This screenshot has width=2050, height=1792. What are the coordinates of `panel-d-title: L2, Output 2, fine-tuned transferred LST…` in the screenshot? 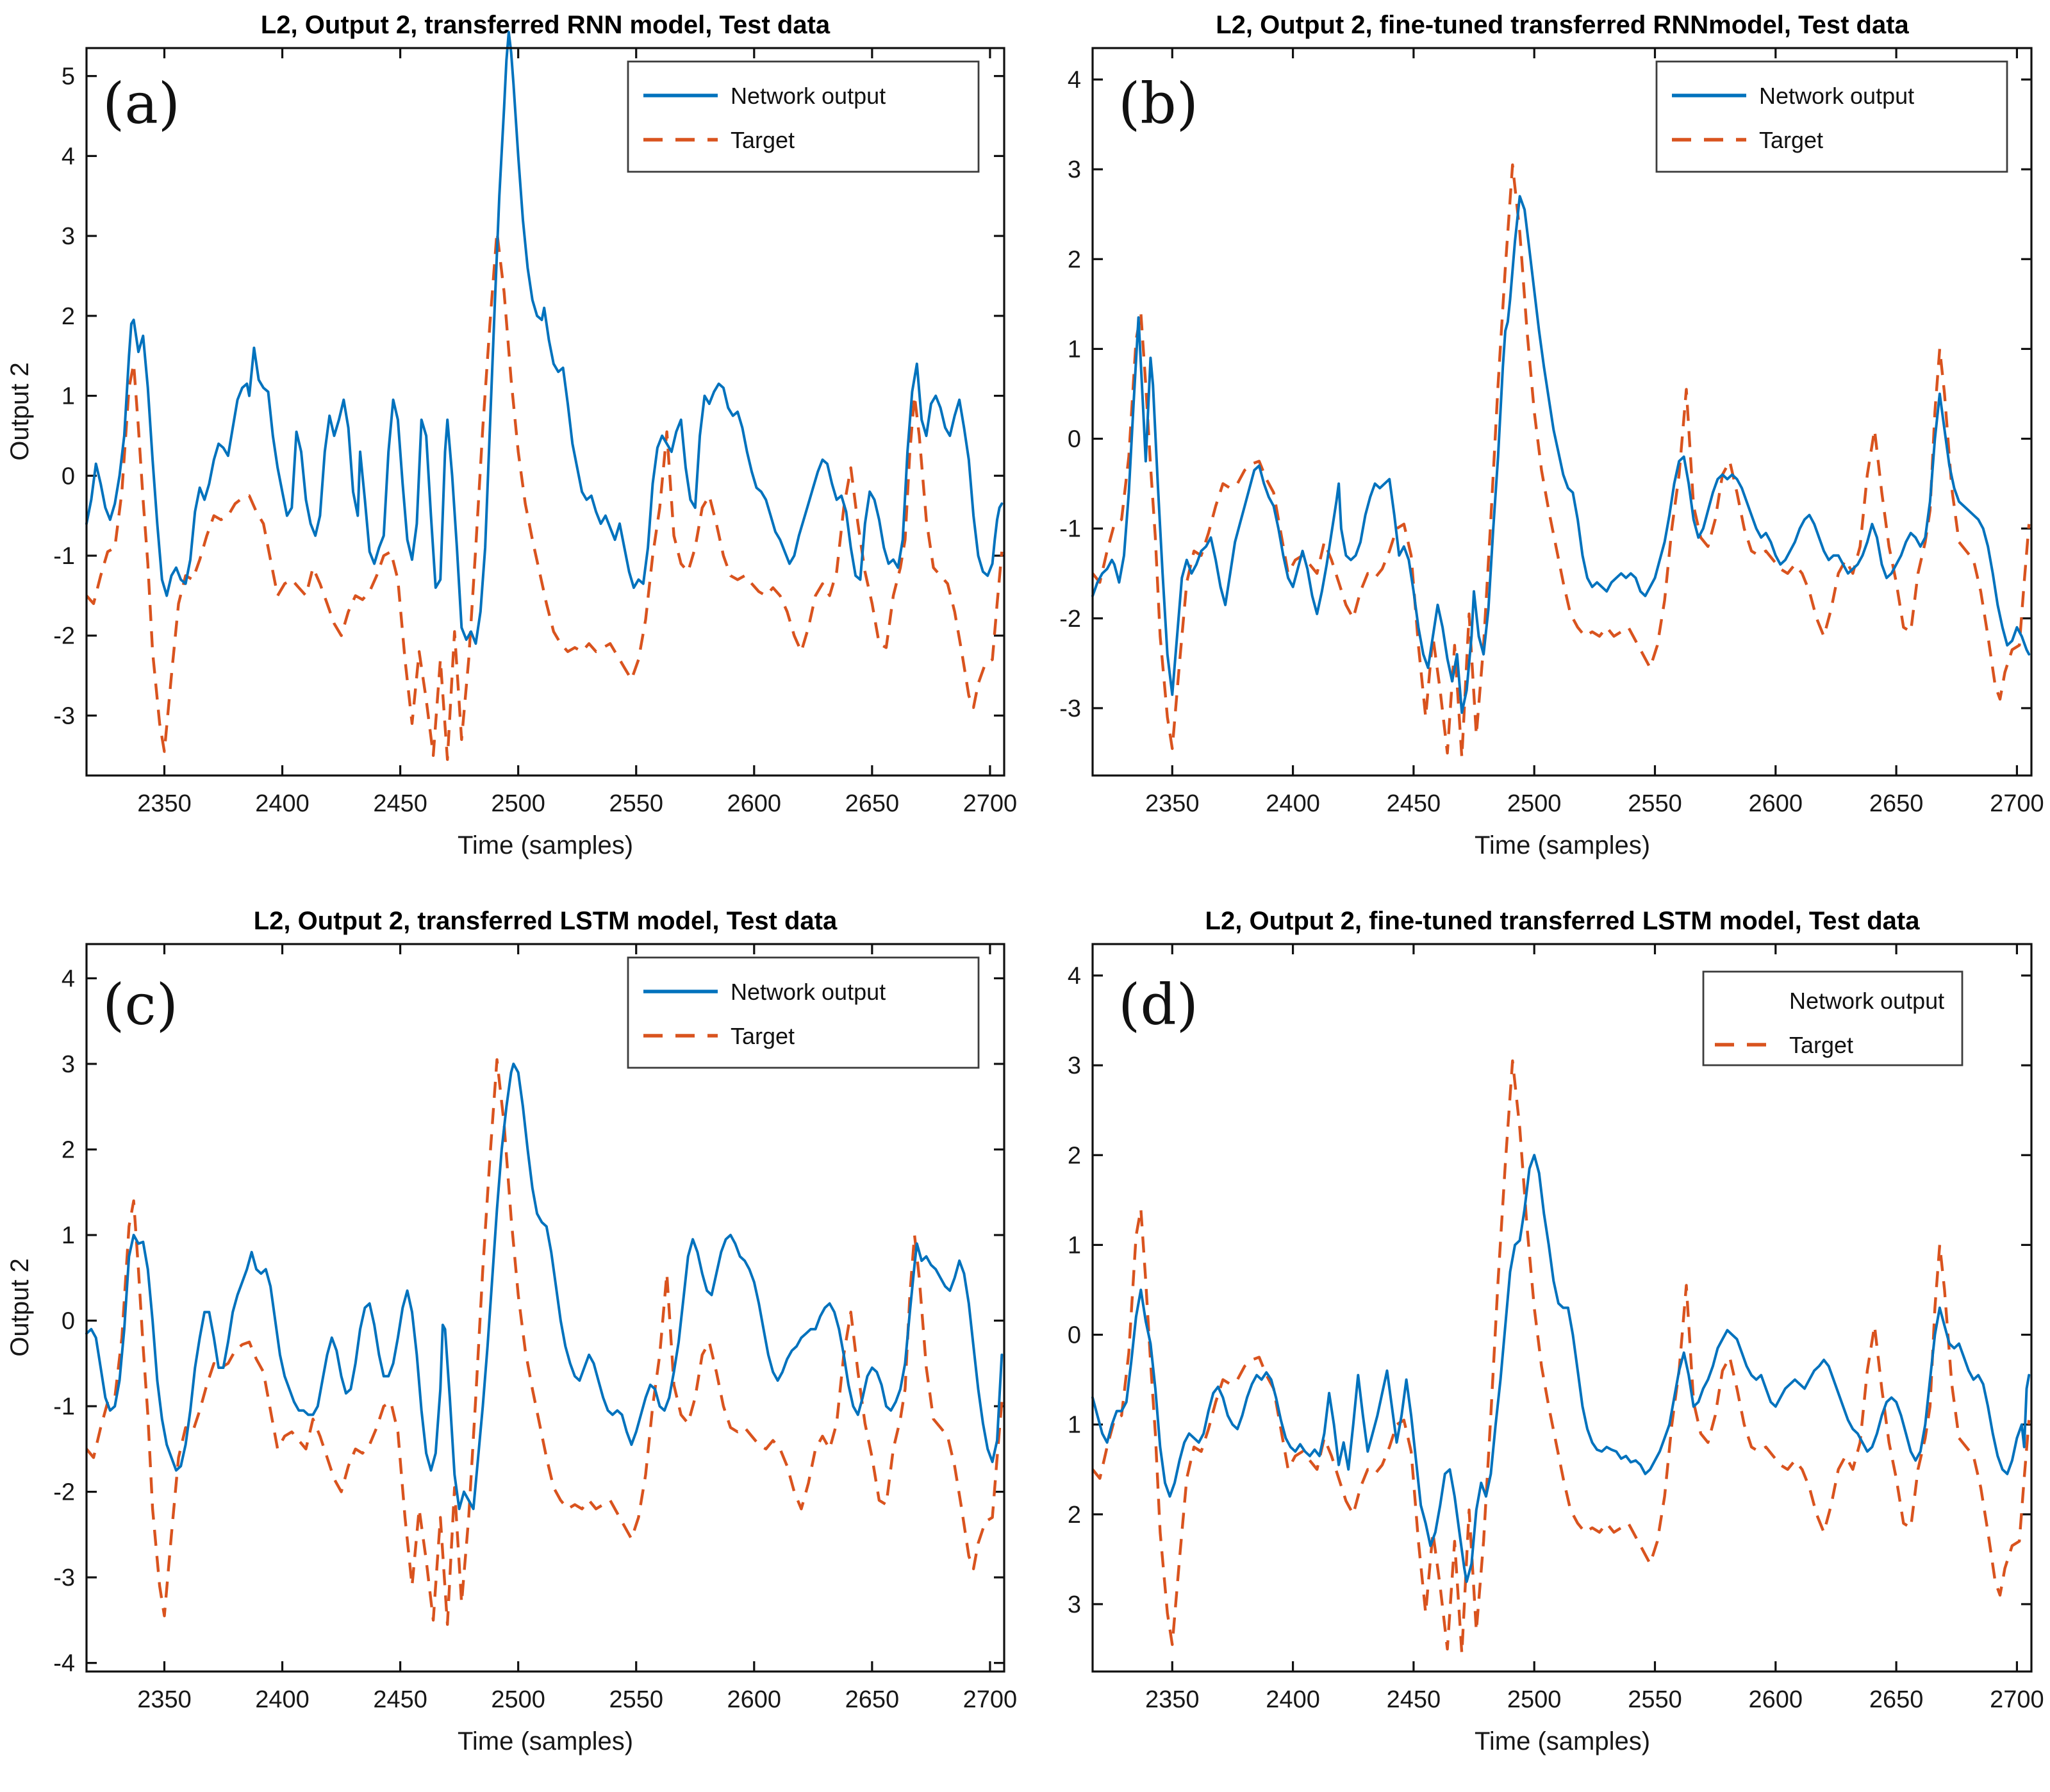 It's located at (1563, 921).